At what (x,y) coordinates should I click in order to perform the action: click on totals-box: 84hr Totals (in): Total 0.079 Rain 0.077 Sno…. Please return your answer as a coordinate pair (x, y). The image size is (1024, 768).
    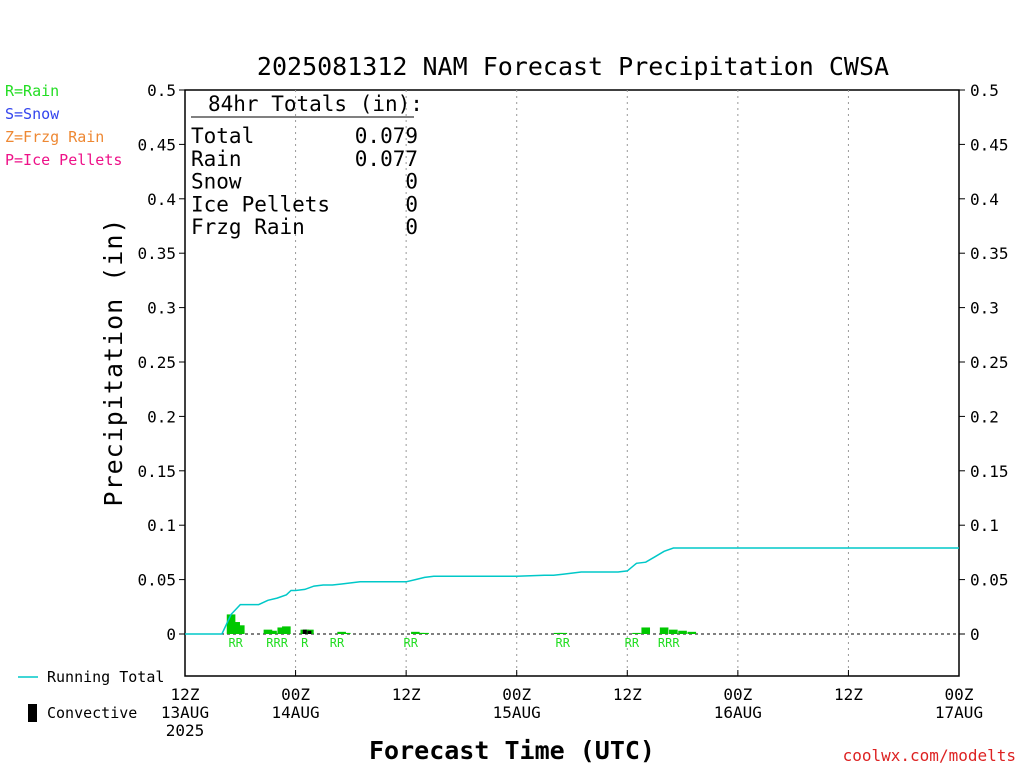
    Looking at the image, I should click on (307, 165).